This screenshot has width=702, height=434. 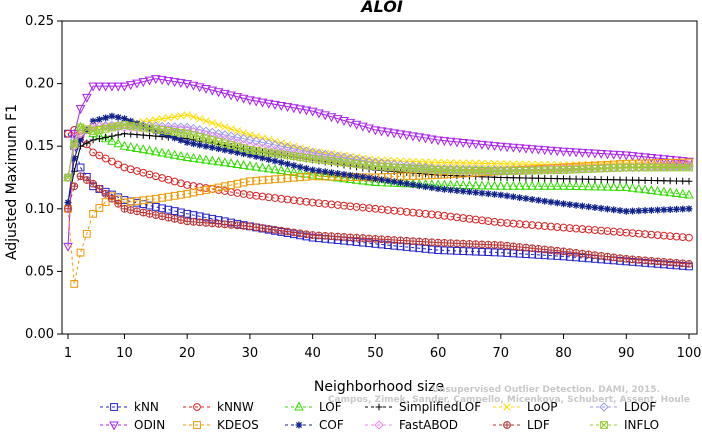 What do you see at coordinates (221, 425) in the screenshot?
I see `legend-item-KDEOS: KDEOS` at bounding box center [221, 425].